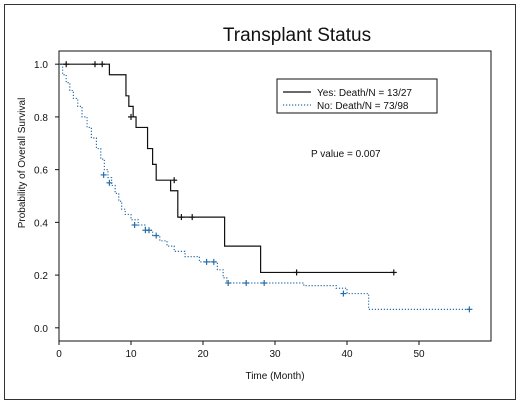  I want to click on p-value-annotation: P value = 0.007, so click(346, 154).